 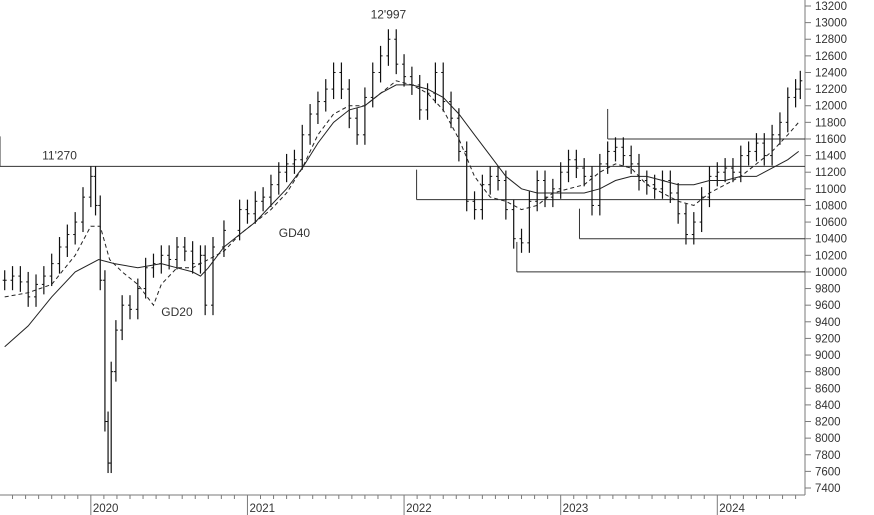 What do you see at coordinates (831, 240) in the screenshot?
I see `y-tick-label: 10400` at bounding box center [831, 240].